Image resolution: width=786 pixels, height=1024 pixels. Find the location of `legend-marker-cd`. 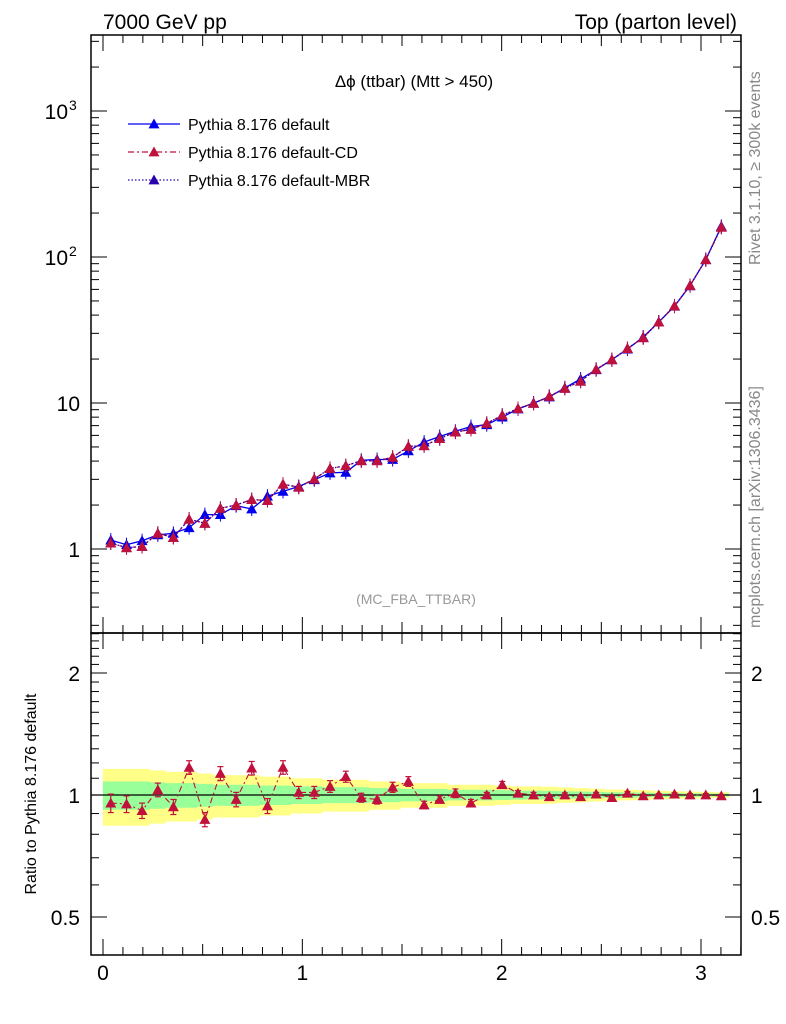

legend-marker-cd is located at coordinates (154, 151).